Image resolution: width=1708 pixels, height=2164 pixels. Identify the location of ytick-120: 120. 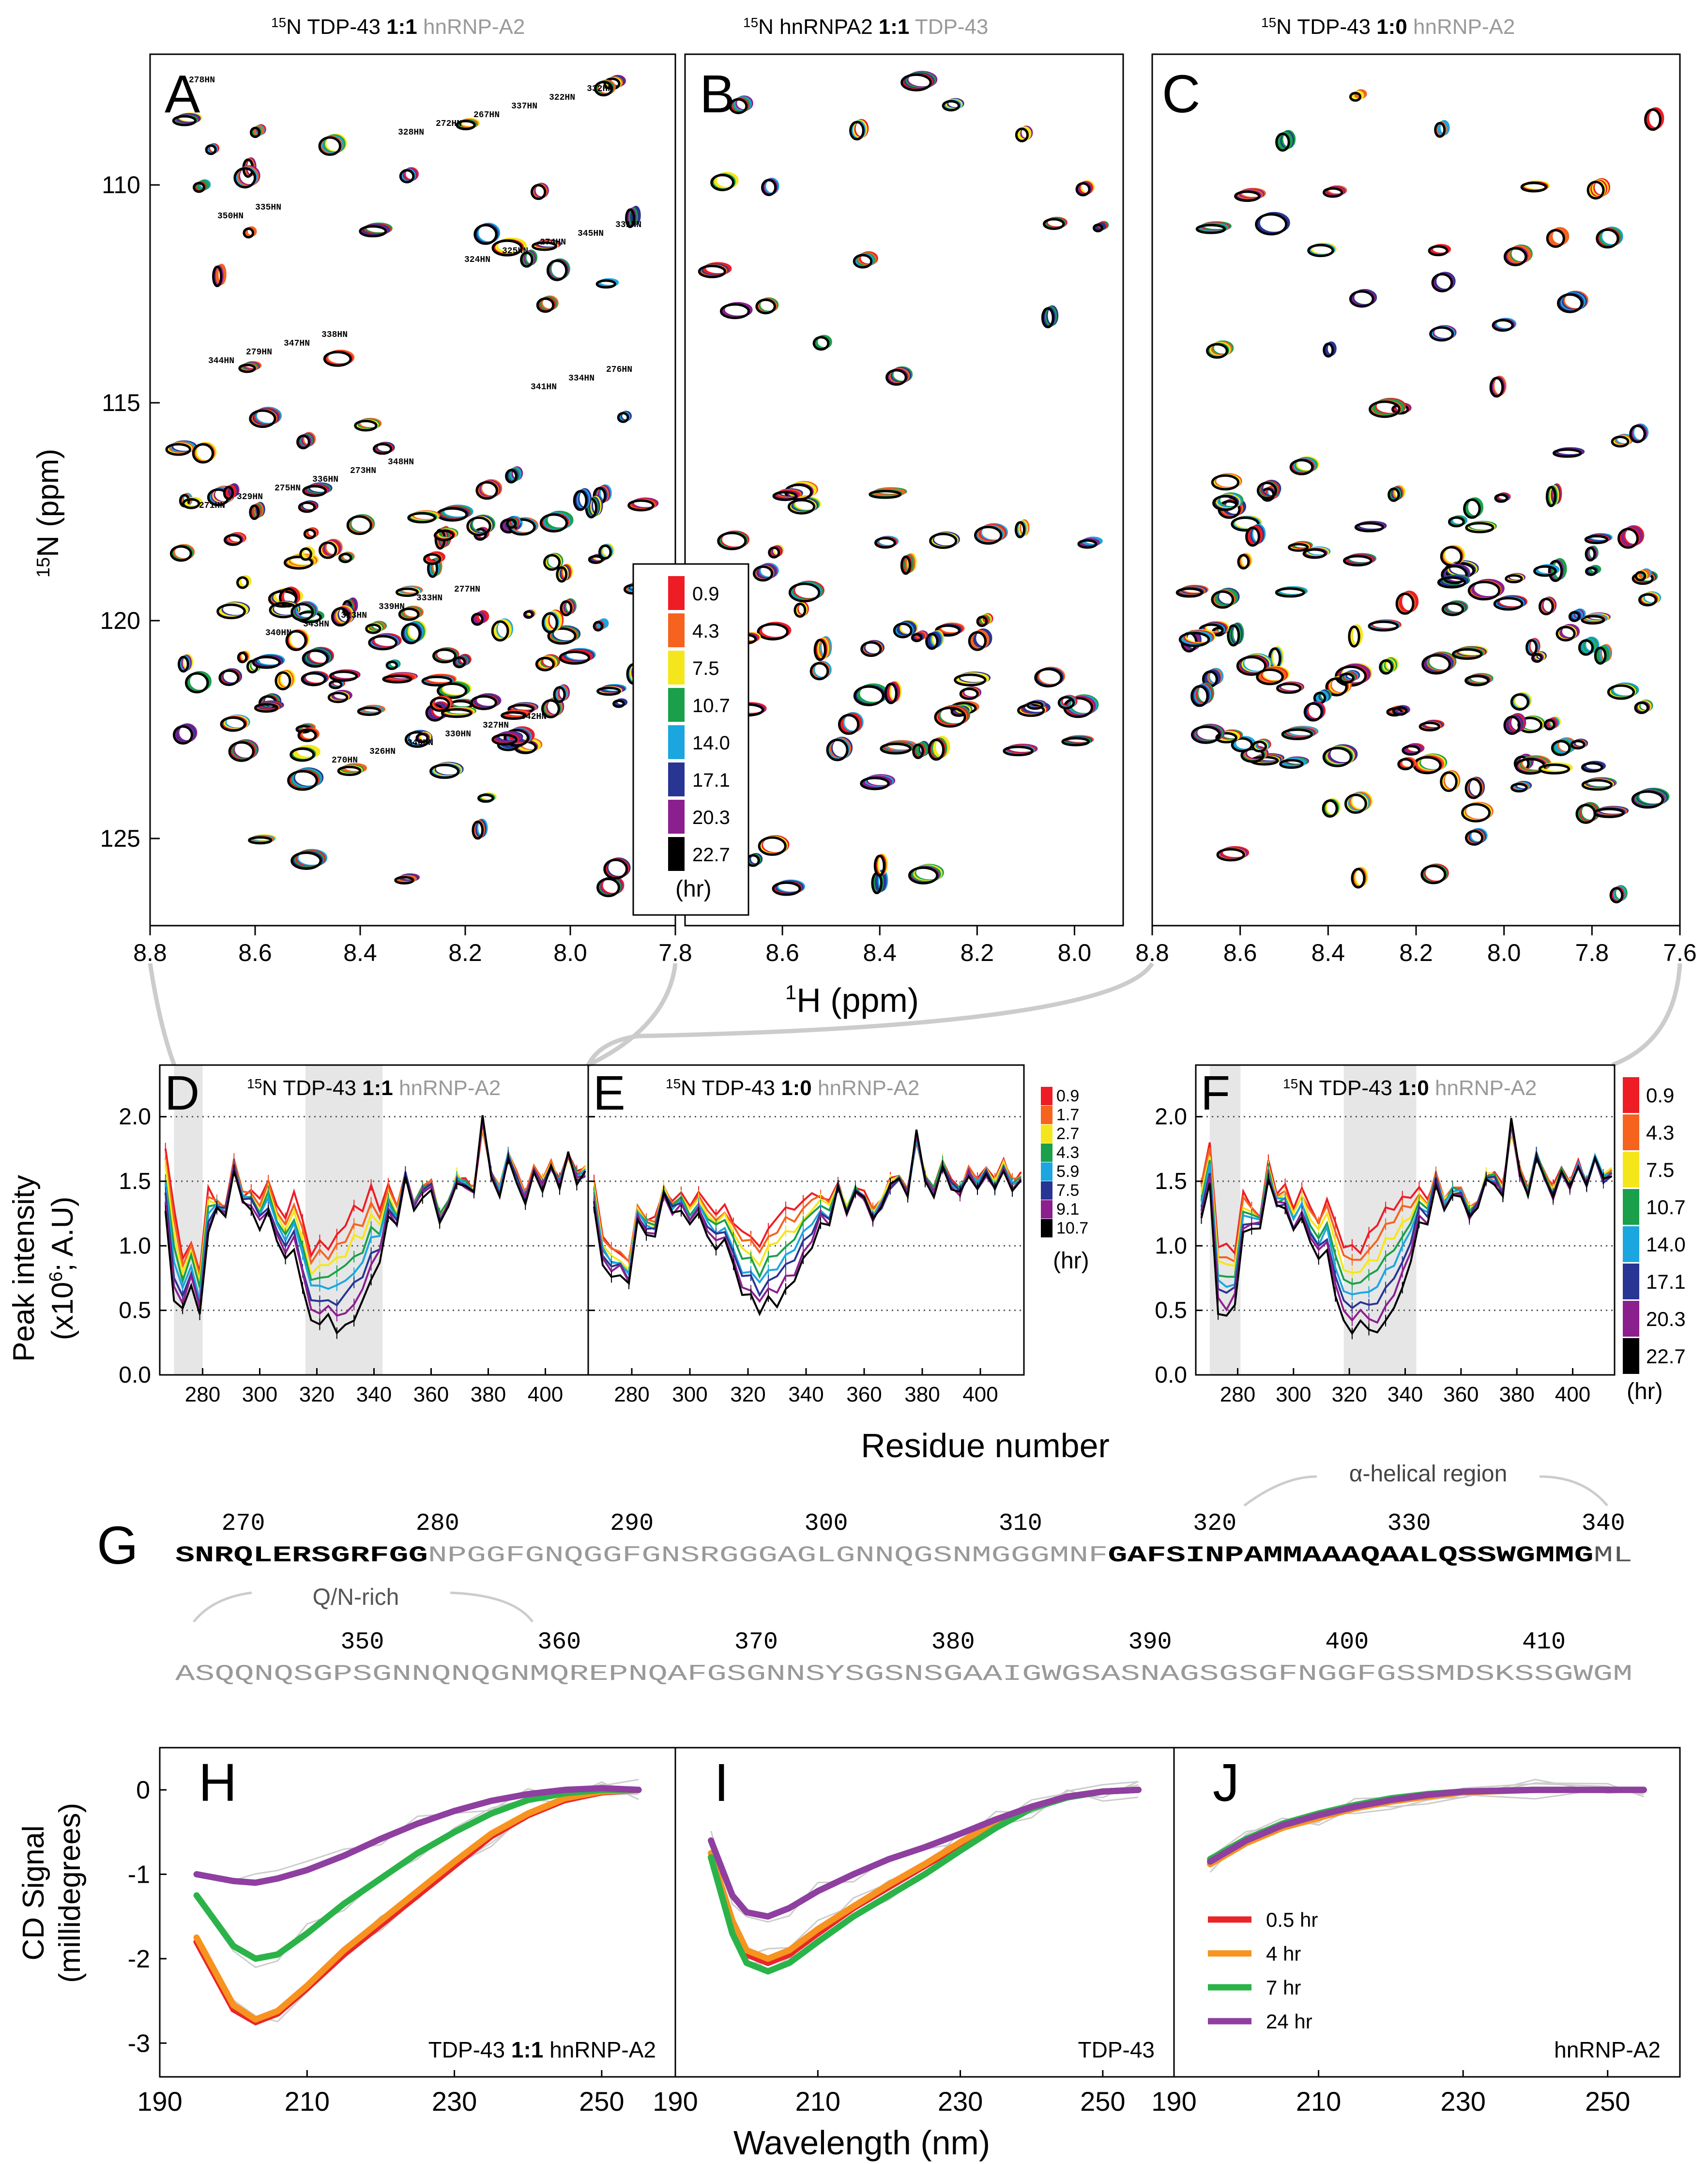
(120, 620).